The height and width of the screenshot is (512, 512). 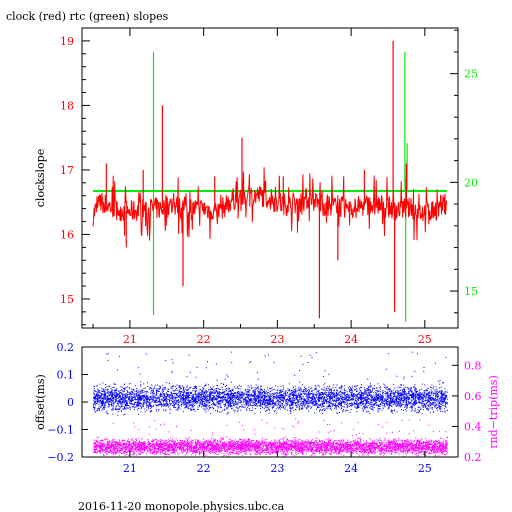 I want to click on offset-roundtrip-layer, so click(x=270, y=404).